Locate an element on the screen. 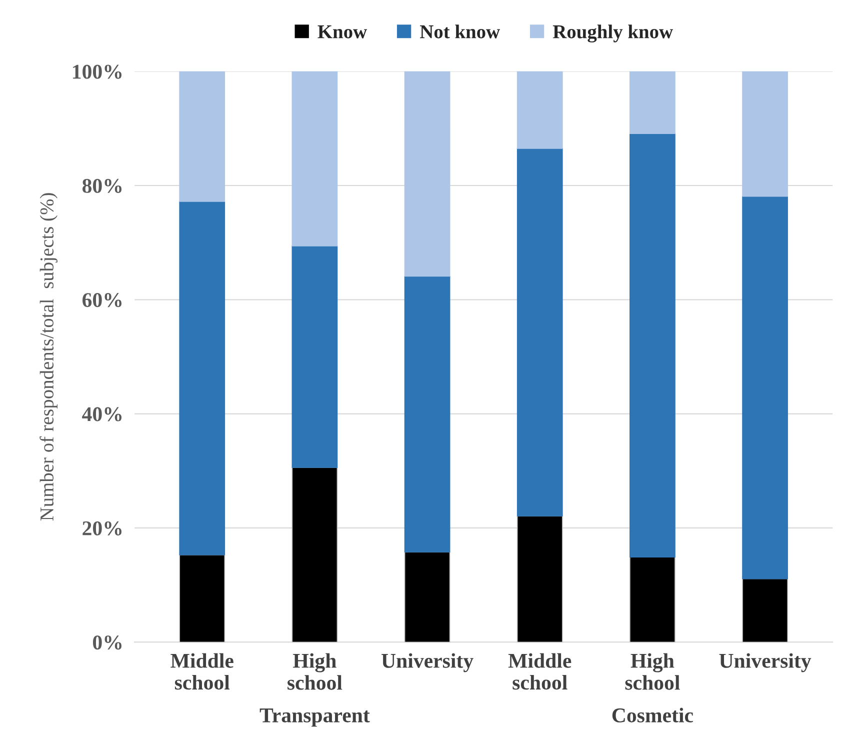 Image resolution: width=841 pixels, height=751 pixels. legend-label: Not know is located at coordinates (460, 31).